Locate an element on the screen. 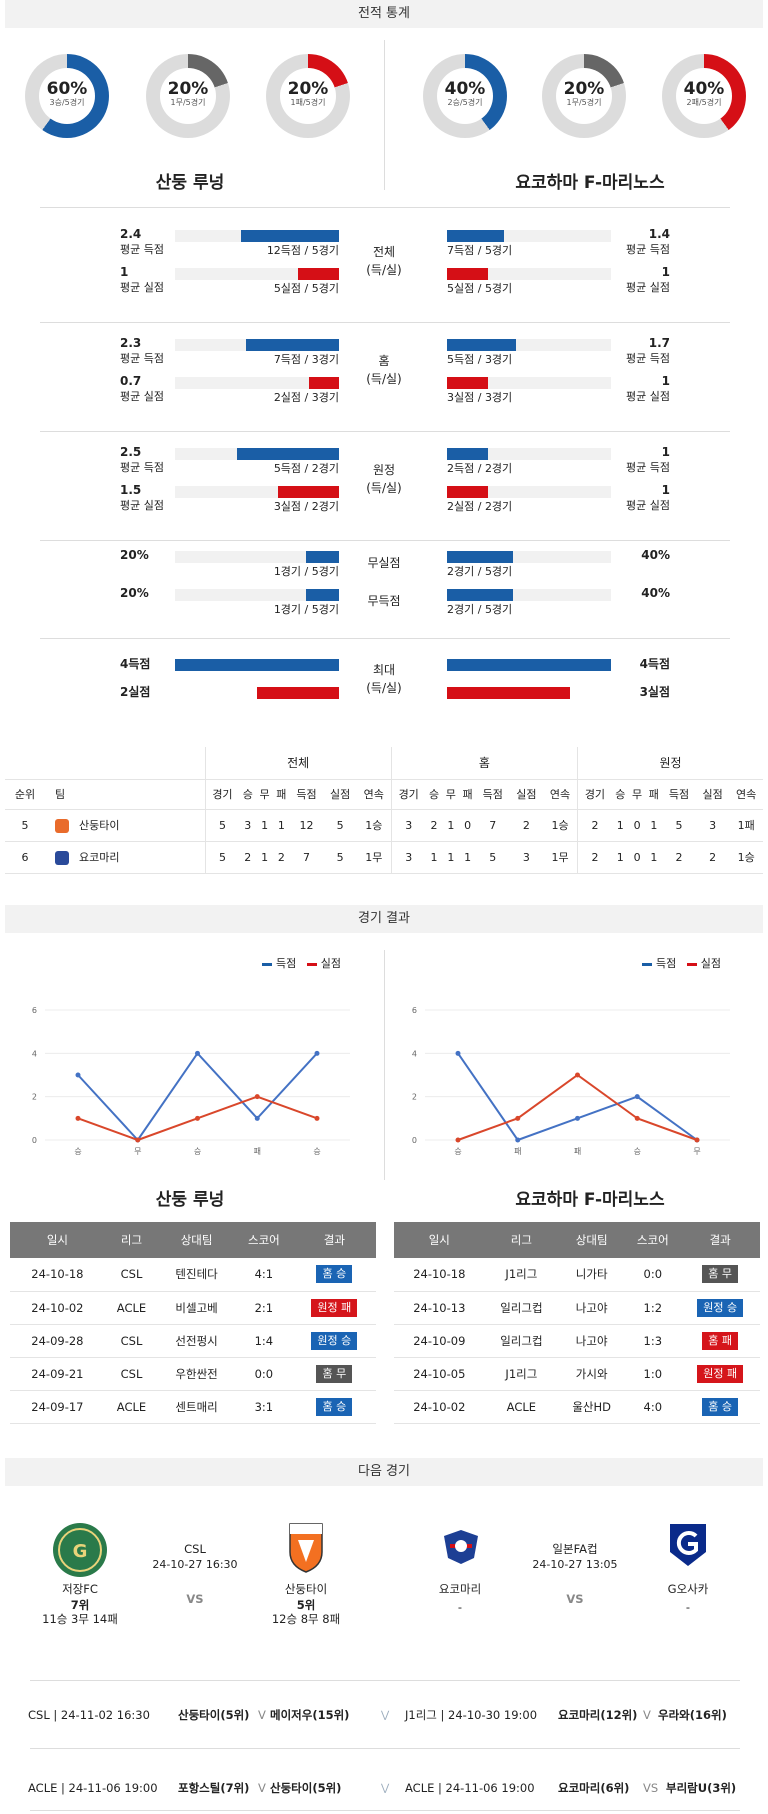  home-results-chart: 0 2 4 6 승 무 승 패 승 is located at coordinates (191, 1081).